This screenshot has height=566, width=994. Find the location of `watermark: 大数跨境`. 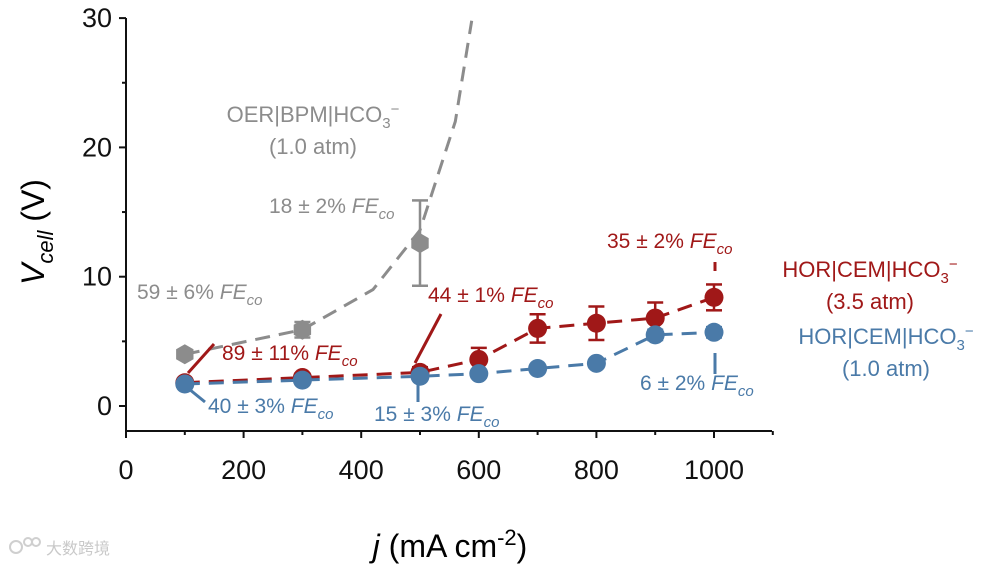

watermark: 大数跨境 is located at coordinates (59, 547).